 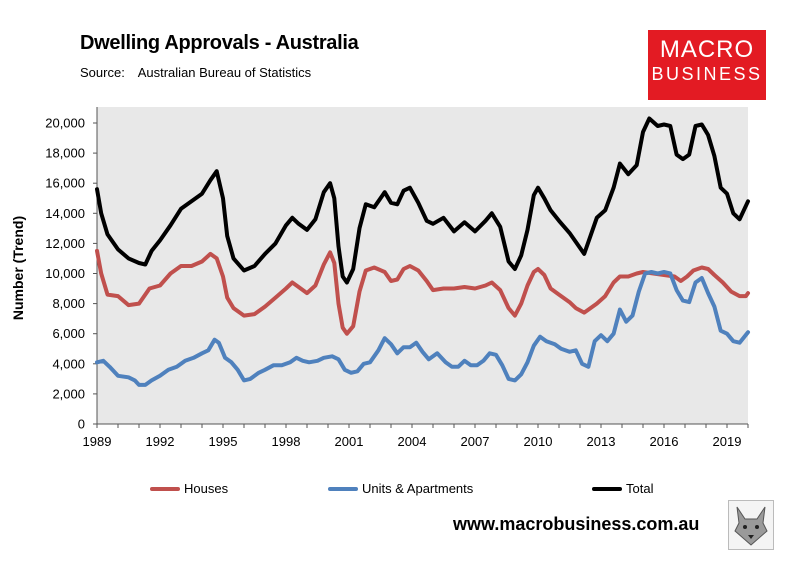 I want to click on legend-swatch-units, so click(x=343, y=488).